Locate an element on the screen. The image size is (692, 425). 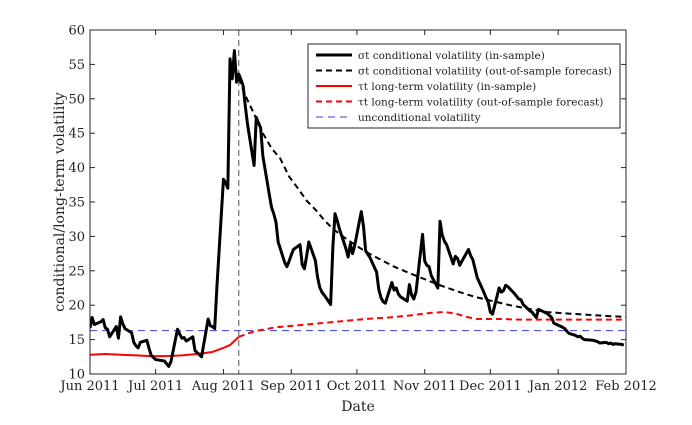
legend-box is located at coordinates (464, 86).